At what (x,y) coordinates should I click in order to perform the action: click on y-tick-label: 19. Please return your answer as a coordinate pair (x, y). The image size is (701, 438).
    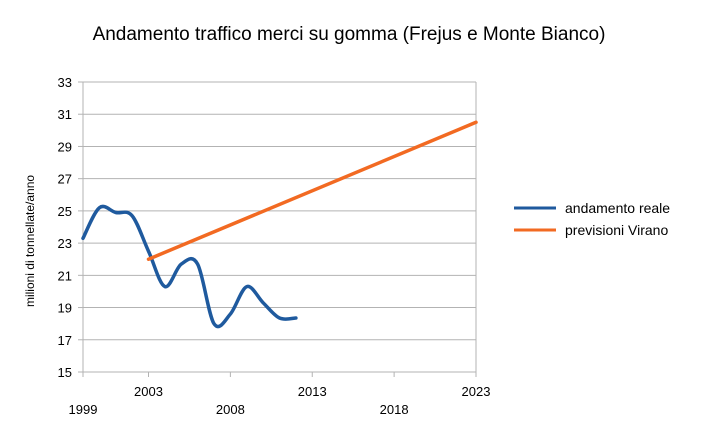
    Looking at the image, I should click on (65, 308).